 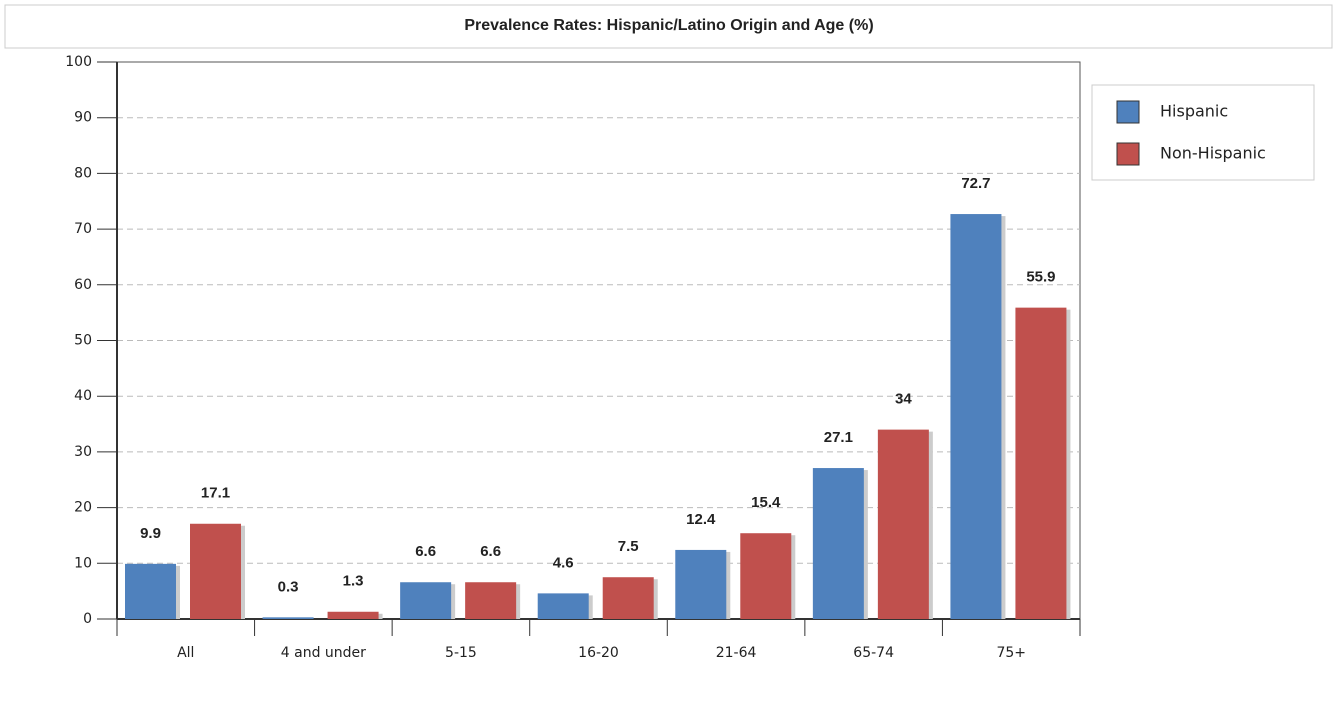 I want to click on title-box, so click(x=668, y=26).